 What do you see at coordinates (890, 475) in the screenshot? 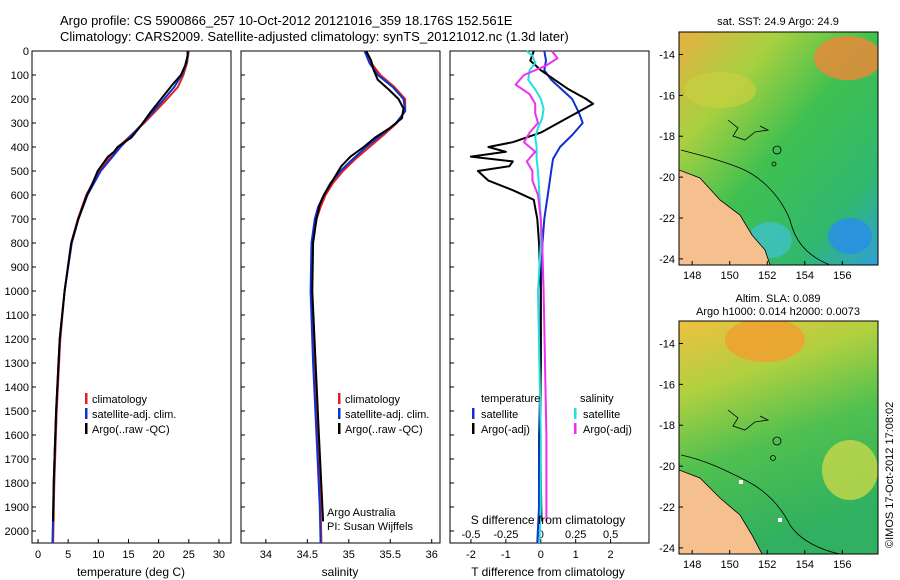
I see `imos-timestamp: ©IMOS 17-Oct-2012 17:08:02` at bounding box center [890, 475].